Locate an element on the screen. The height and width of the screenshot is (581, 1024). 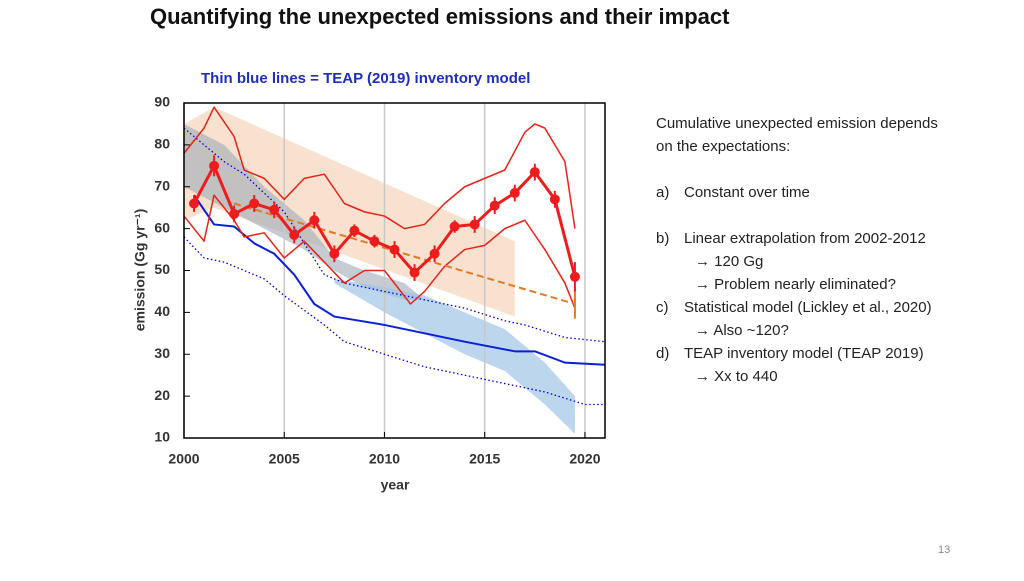
x-tick-label: 2010 is located at coordinates (384, 459).